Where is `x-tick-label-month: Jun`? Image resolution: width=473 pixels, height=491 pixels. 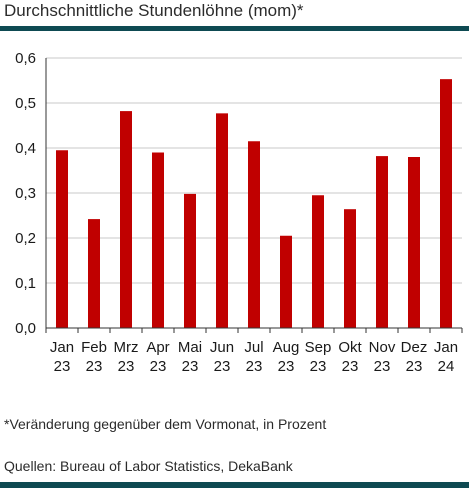 x-tick-label-month: Jun is located at coordinates (222, 347).